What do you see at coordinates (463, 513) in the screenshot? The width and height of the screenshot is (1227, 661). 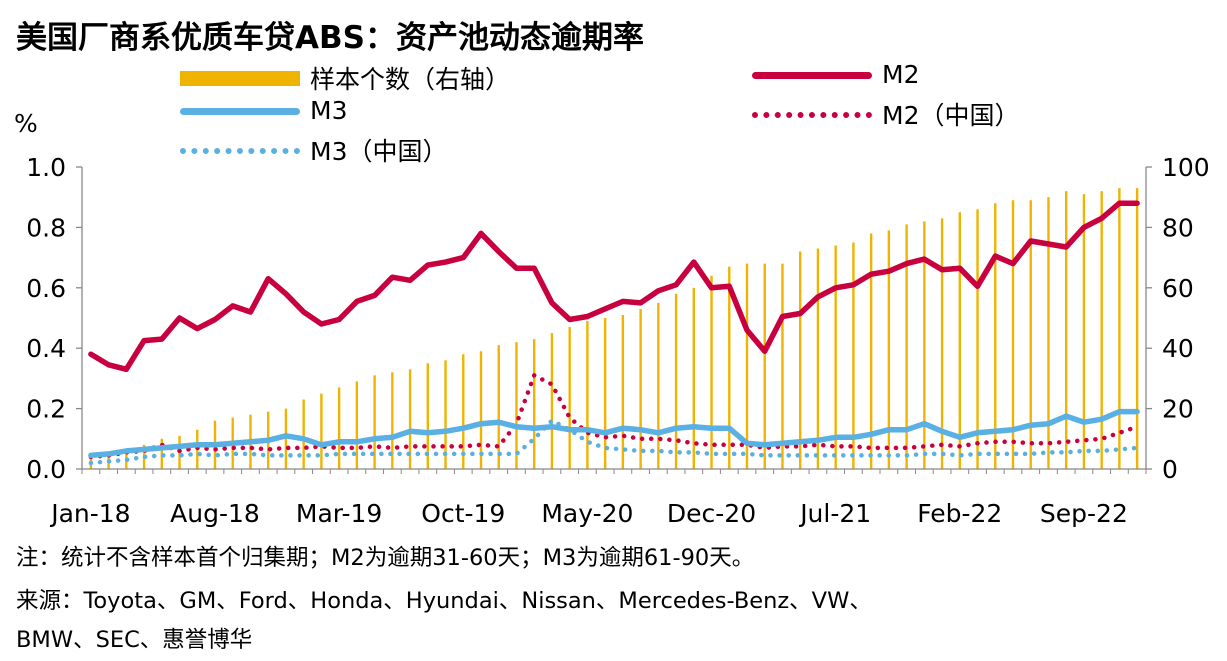 I see `x-tick-label: Oct-19` at bounding box center [463, 513].